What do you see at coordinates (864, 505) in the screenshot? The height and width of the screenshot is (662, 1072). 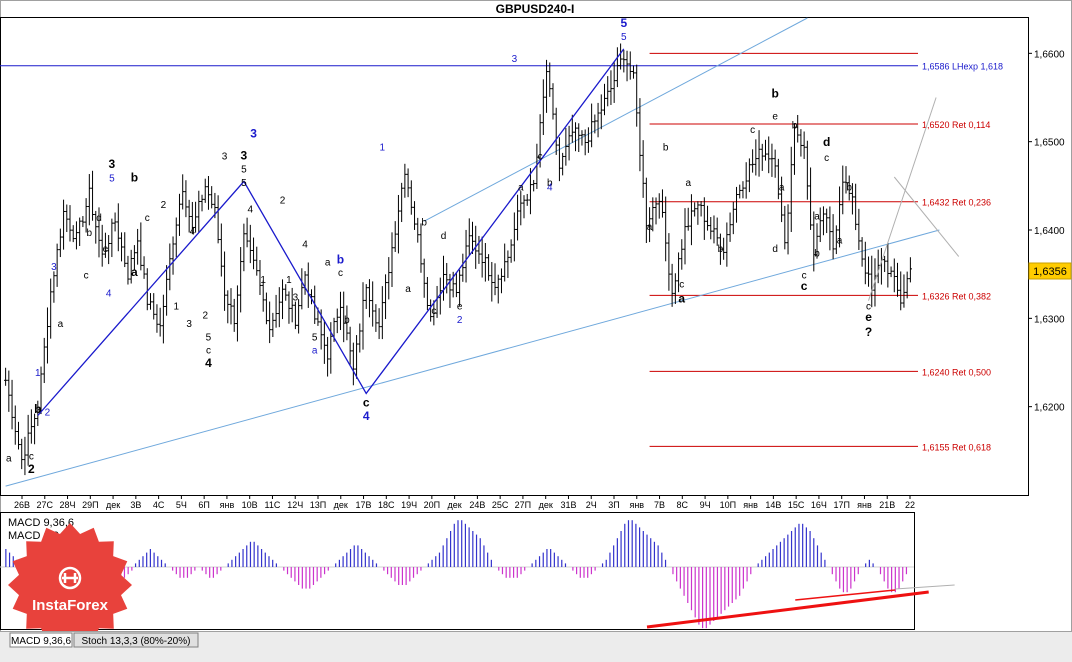 I see `x-tick-label: янв` at bounding box center [864, 505].